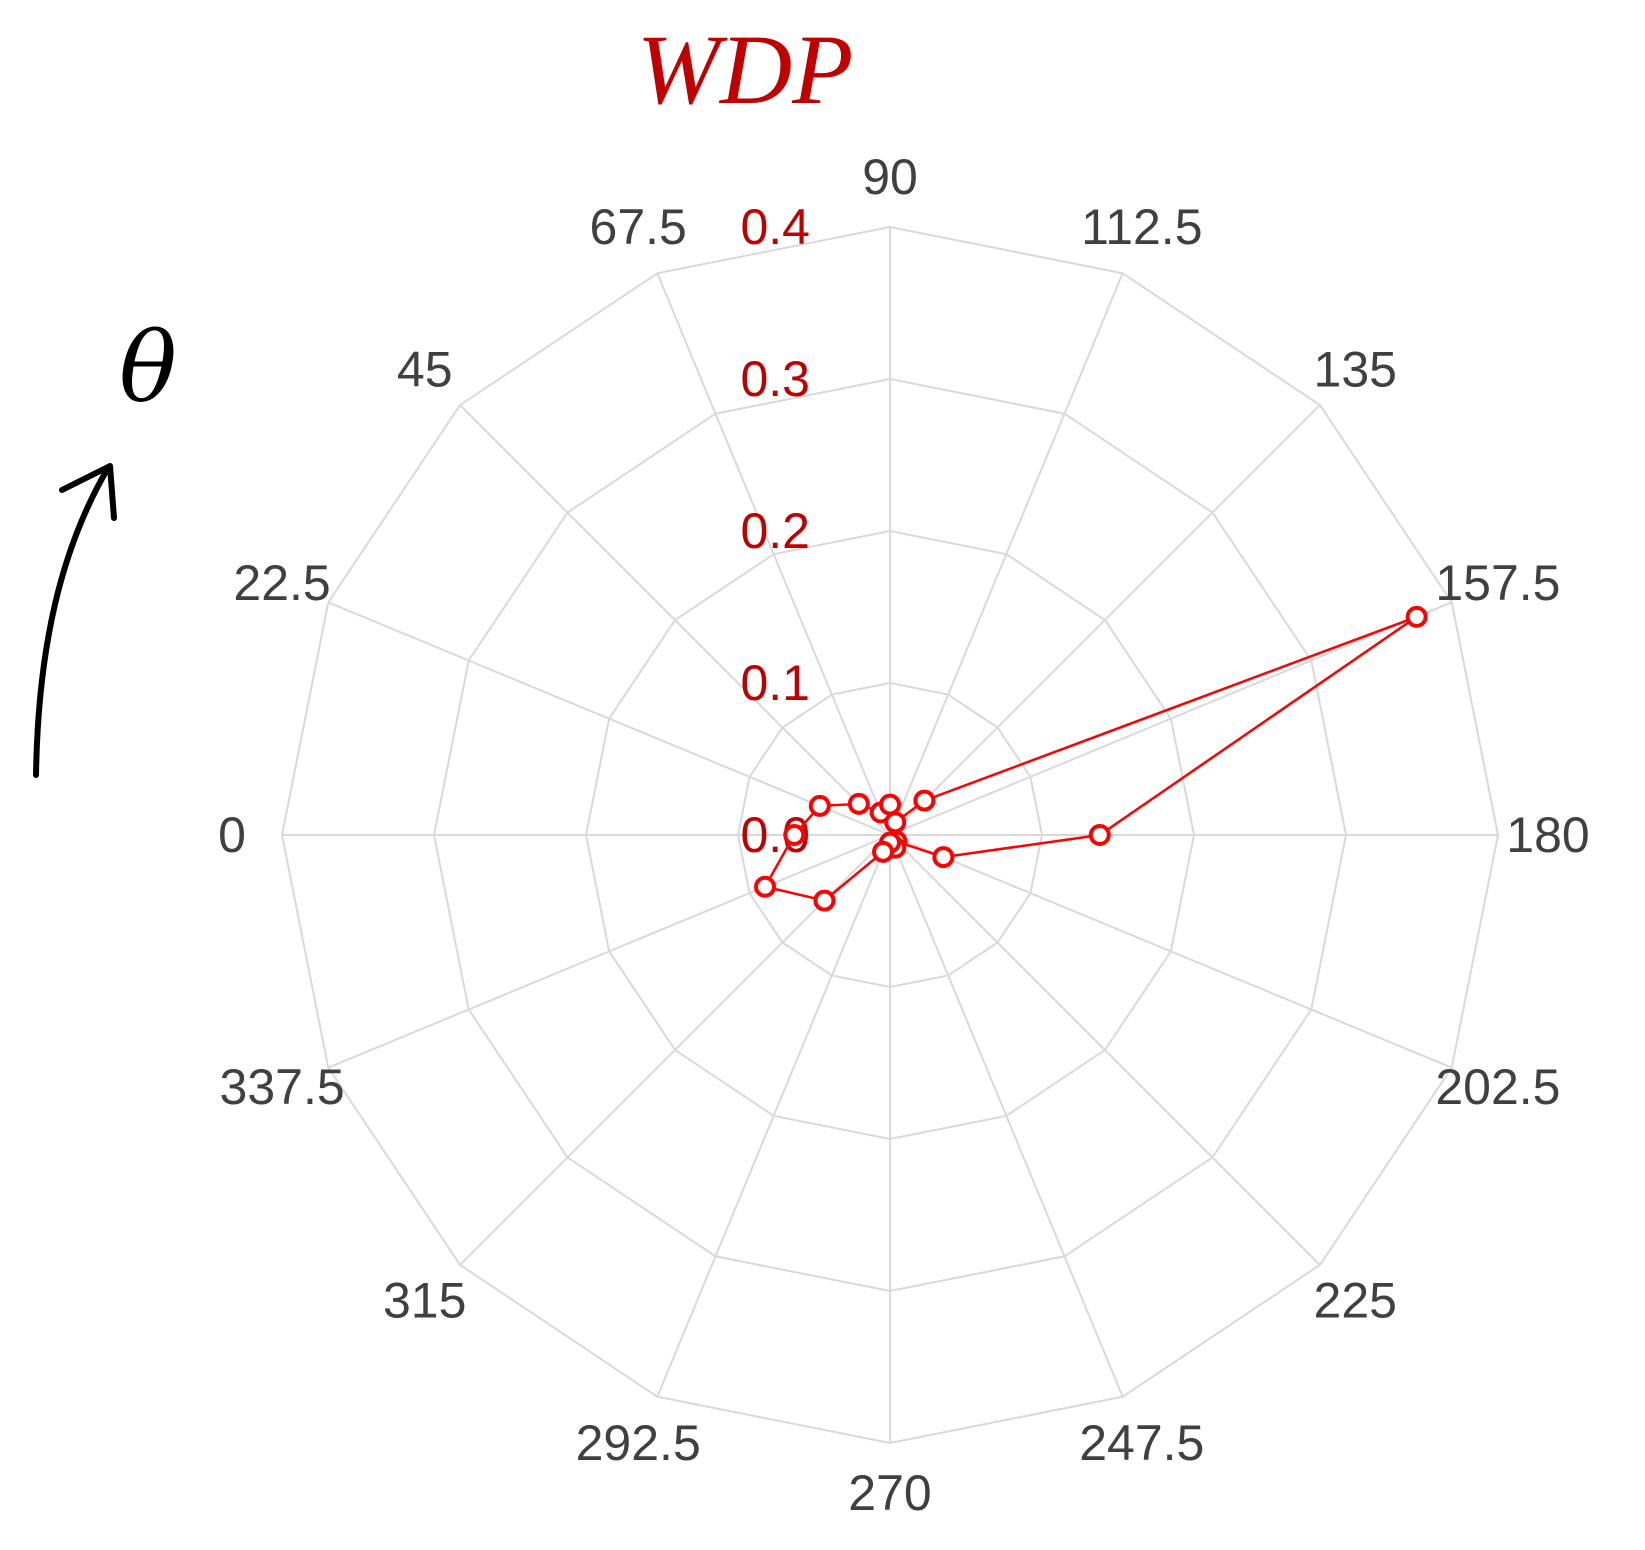  What do you see at coordinates (1547, 835) in the screenshot?
I see `angle-tick-label: 180` at bounding box center [1547, 835].